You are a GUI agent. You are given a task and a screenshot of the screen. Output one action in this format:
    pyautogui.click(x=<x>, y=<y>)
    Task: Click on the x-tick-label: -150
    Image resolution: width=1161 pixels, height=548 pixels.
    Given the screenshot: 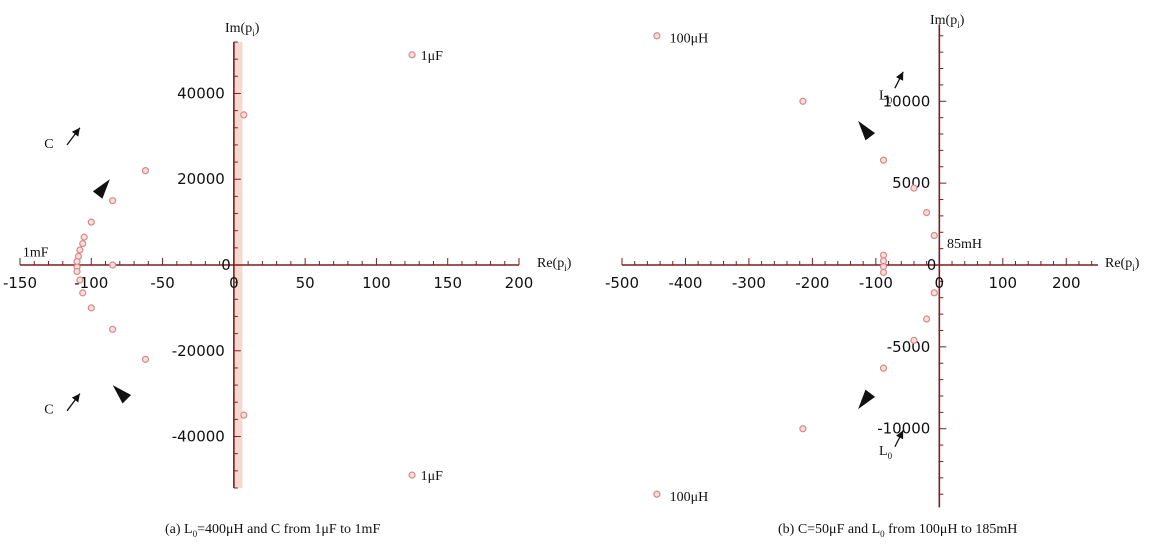 What is the action you would take?
    pyautogui.click(x=20, y=283)
    